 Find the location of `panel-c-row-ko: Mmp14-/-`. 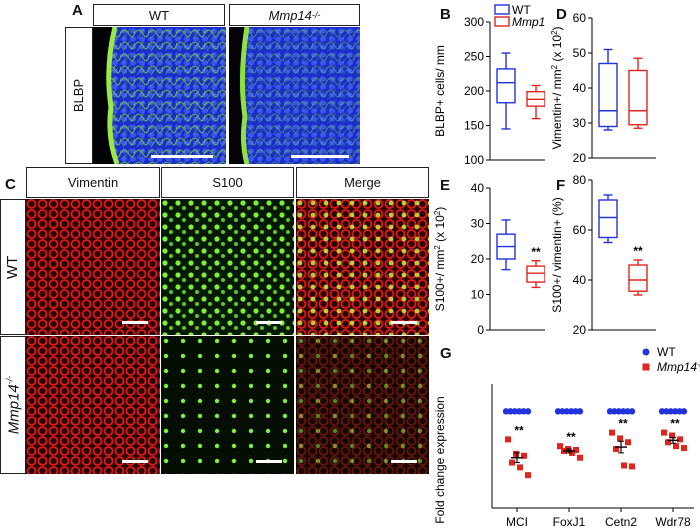

panel-c-row-ko: Mmp14-/- is located at coordinates (13, 405).